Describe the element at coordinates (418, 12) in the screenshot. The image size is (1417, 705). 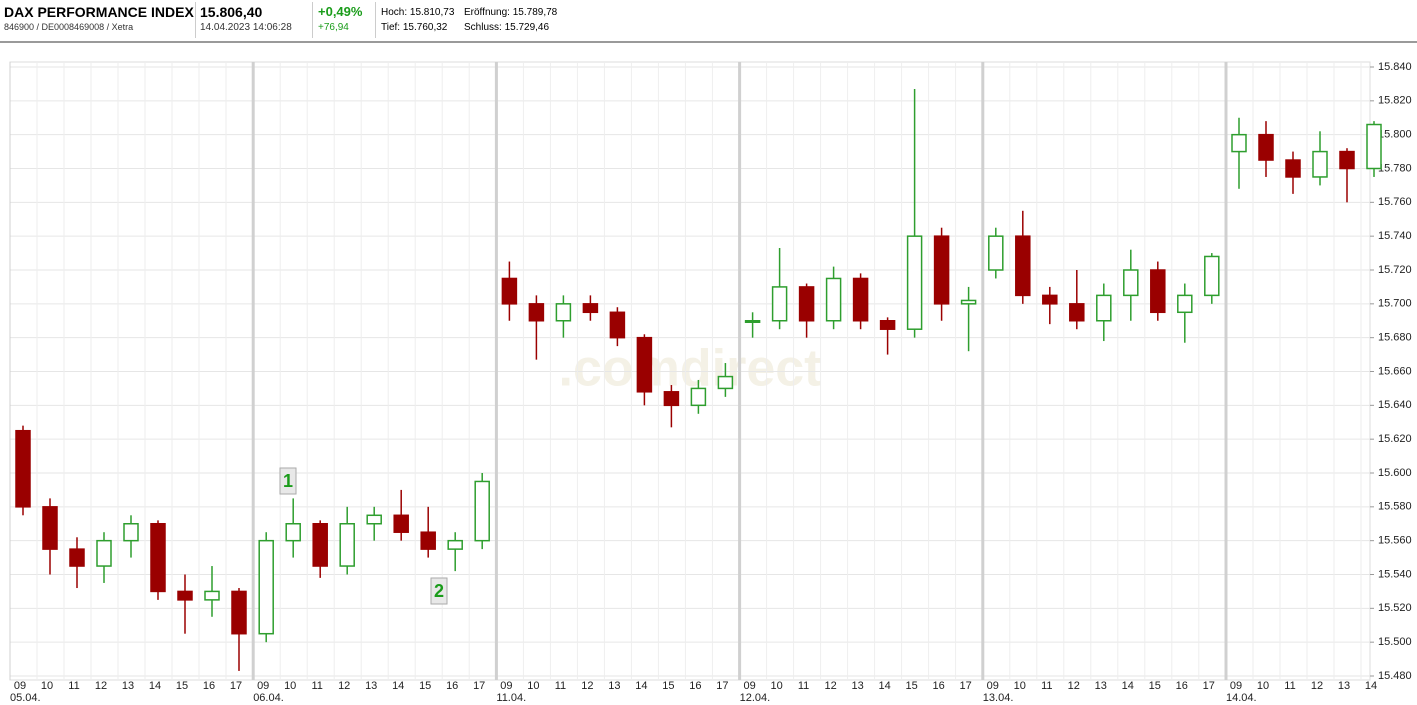
I see `high: Hoch: 15.810,73` at that location.